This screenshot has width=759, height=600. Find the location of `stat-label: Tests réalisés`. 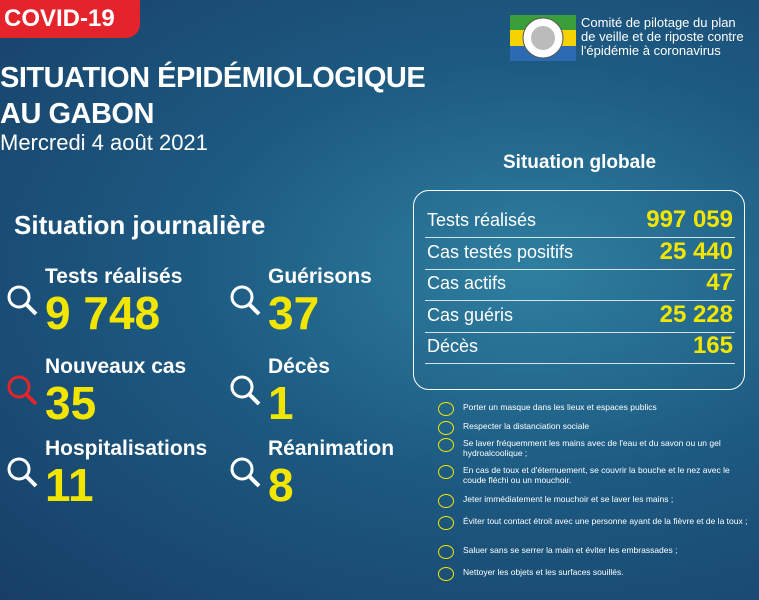

stat-label: Tests réalisés is located at coordinates (114, 276).